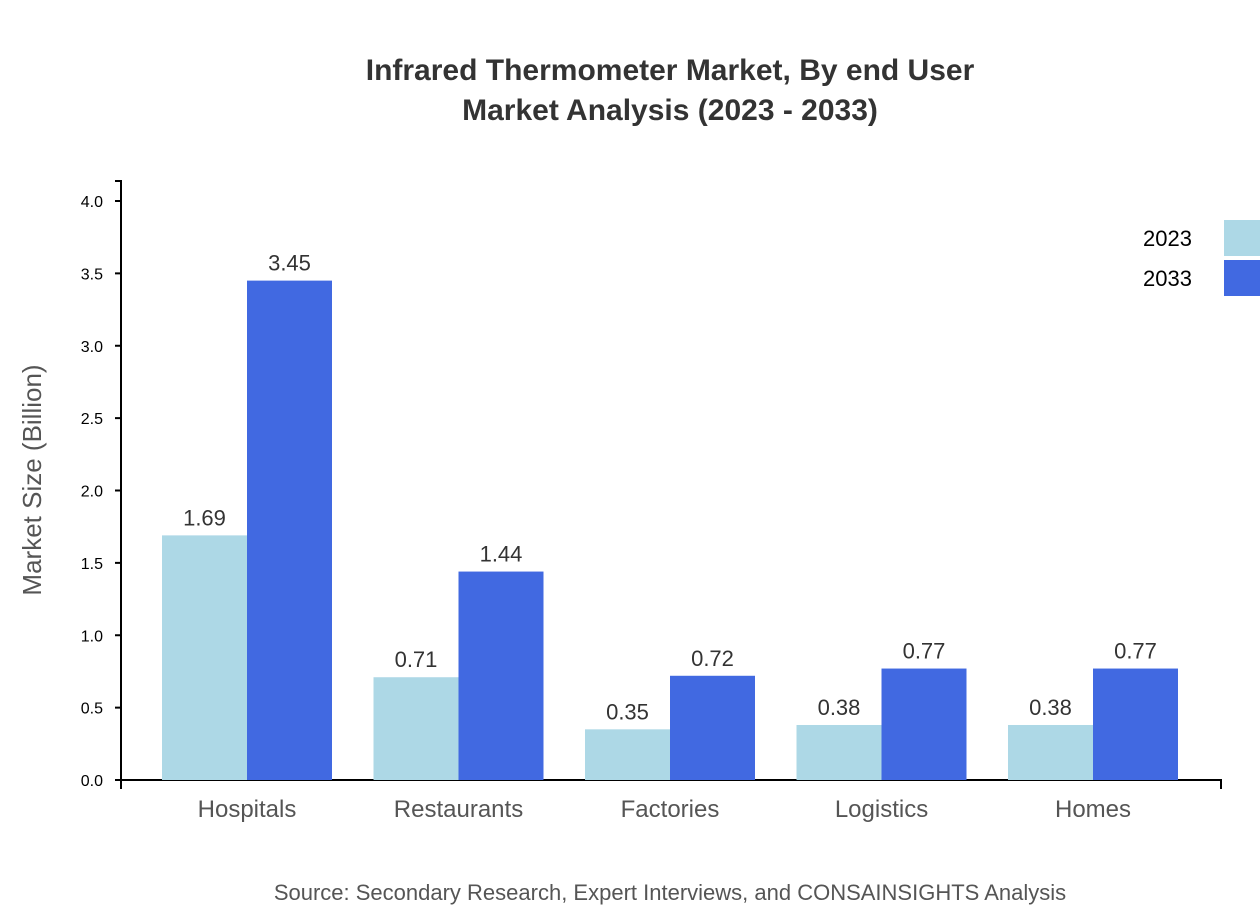 The width and height of the screenshot is (1260, 920). Describe the element at coordinates (670, 110) in the screenshot. I see `chart-title-line-2: Market Analysis (2023 - 2033)` at that location.